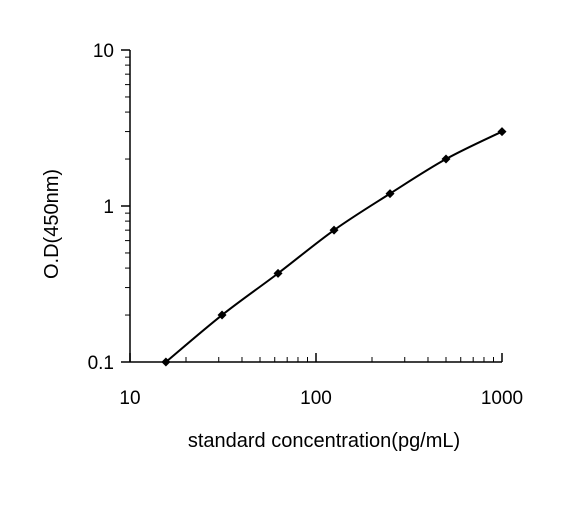  What do you see at coordinates (101, 207) in the screenshot?
I see `y-tick-labels: 0.1 1 10` at bounding box center [101, 207].